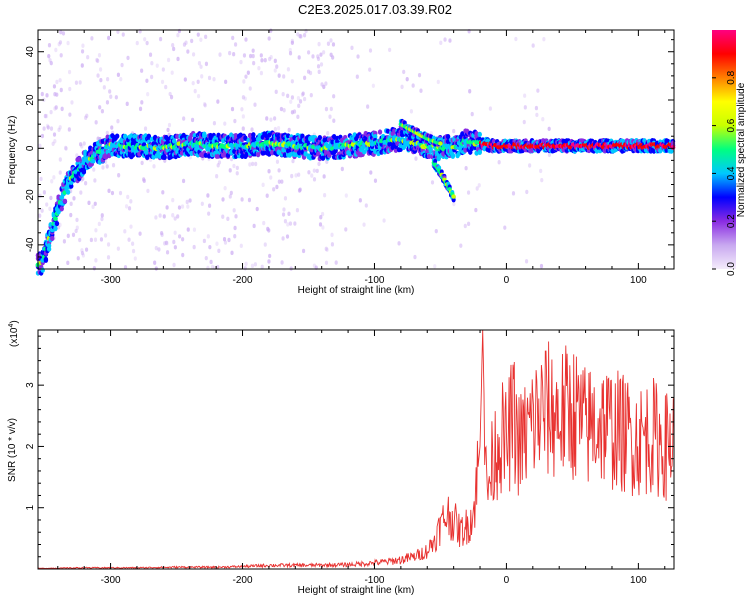 The width and height of the screenshot is (750, 600). What do you see at coordinates (724, 149) in the screenshot?
I see `colorbar-gradient` at bounding box center [724, 149].